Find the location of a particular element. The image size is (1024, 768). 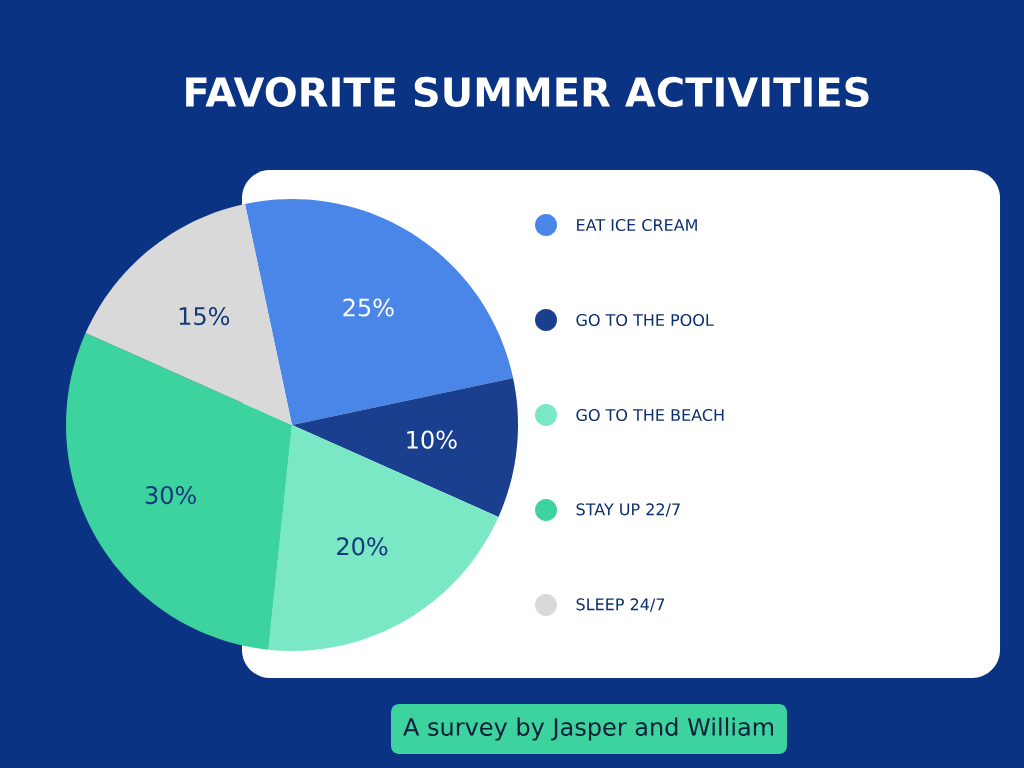

legend-label: STAY UP 22/7 is located at coordinates (628, 510).